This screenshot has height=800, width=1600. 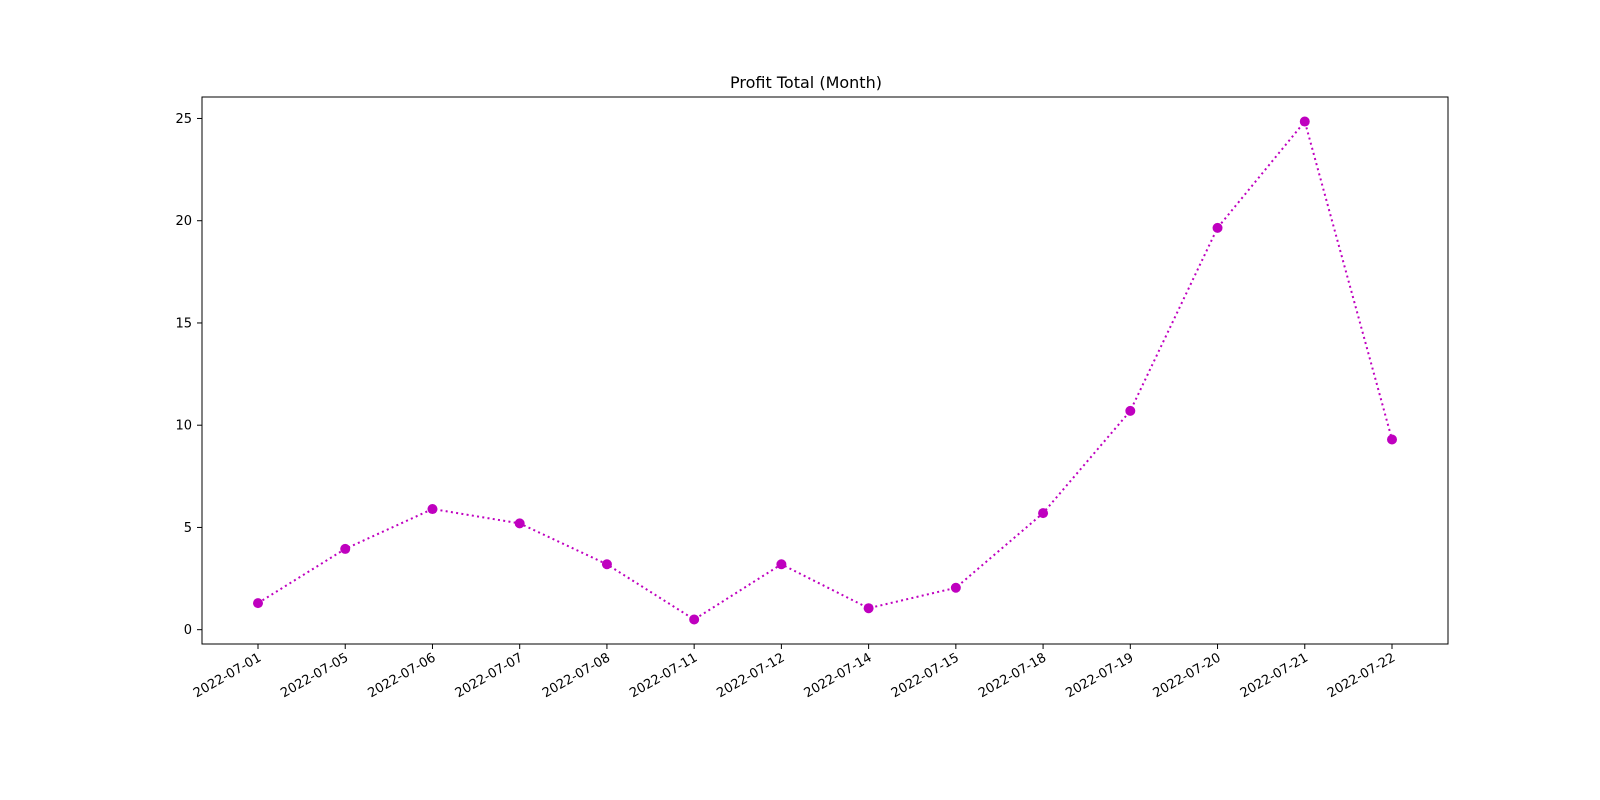 I want to click on y-tick-label: 5, so click(x=188, y=528).